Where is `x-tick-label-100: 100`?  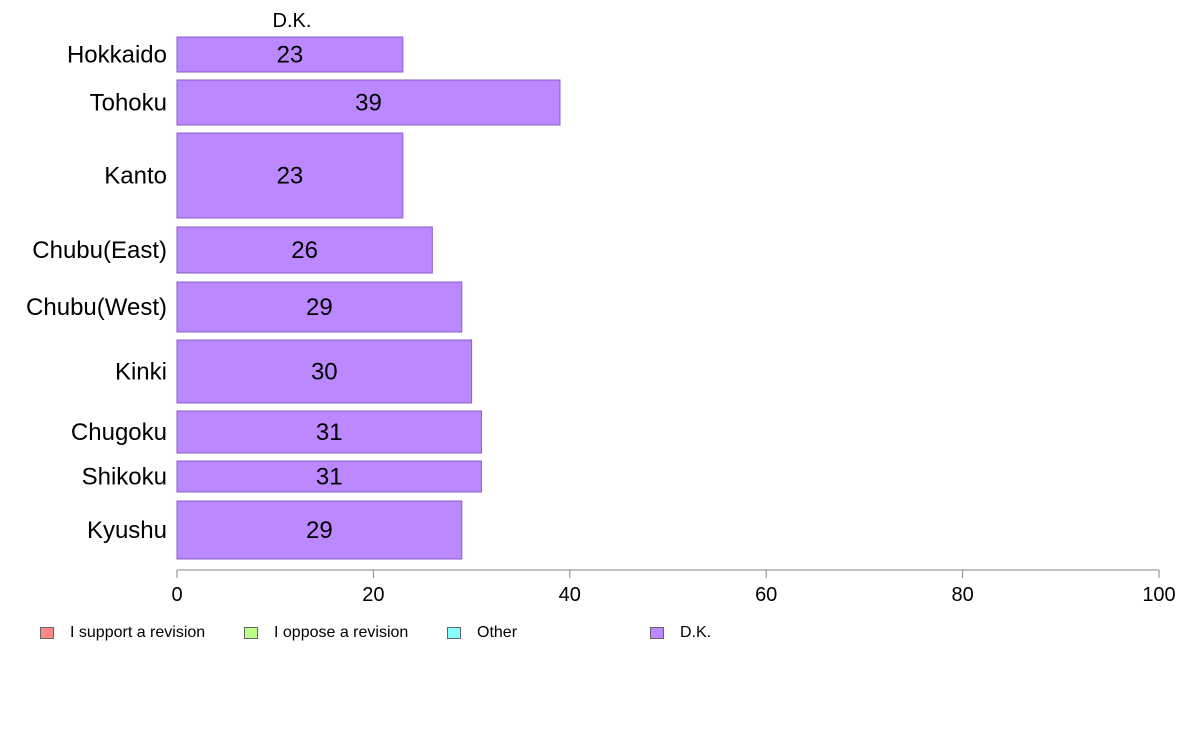
x-tick-label-100: 100 is located at coordinates (1158, 595).